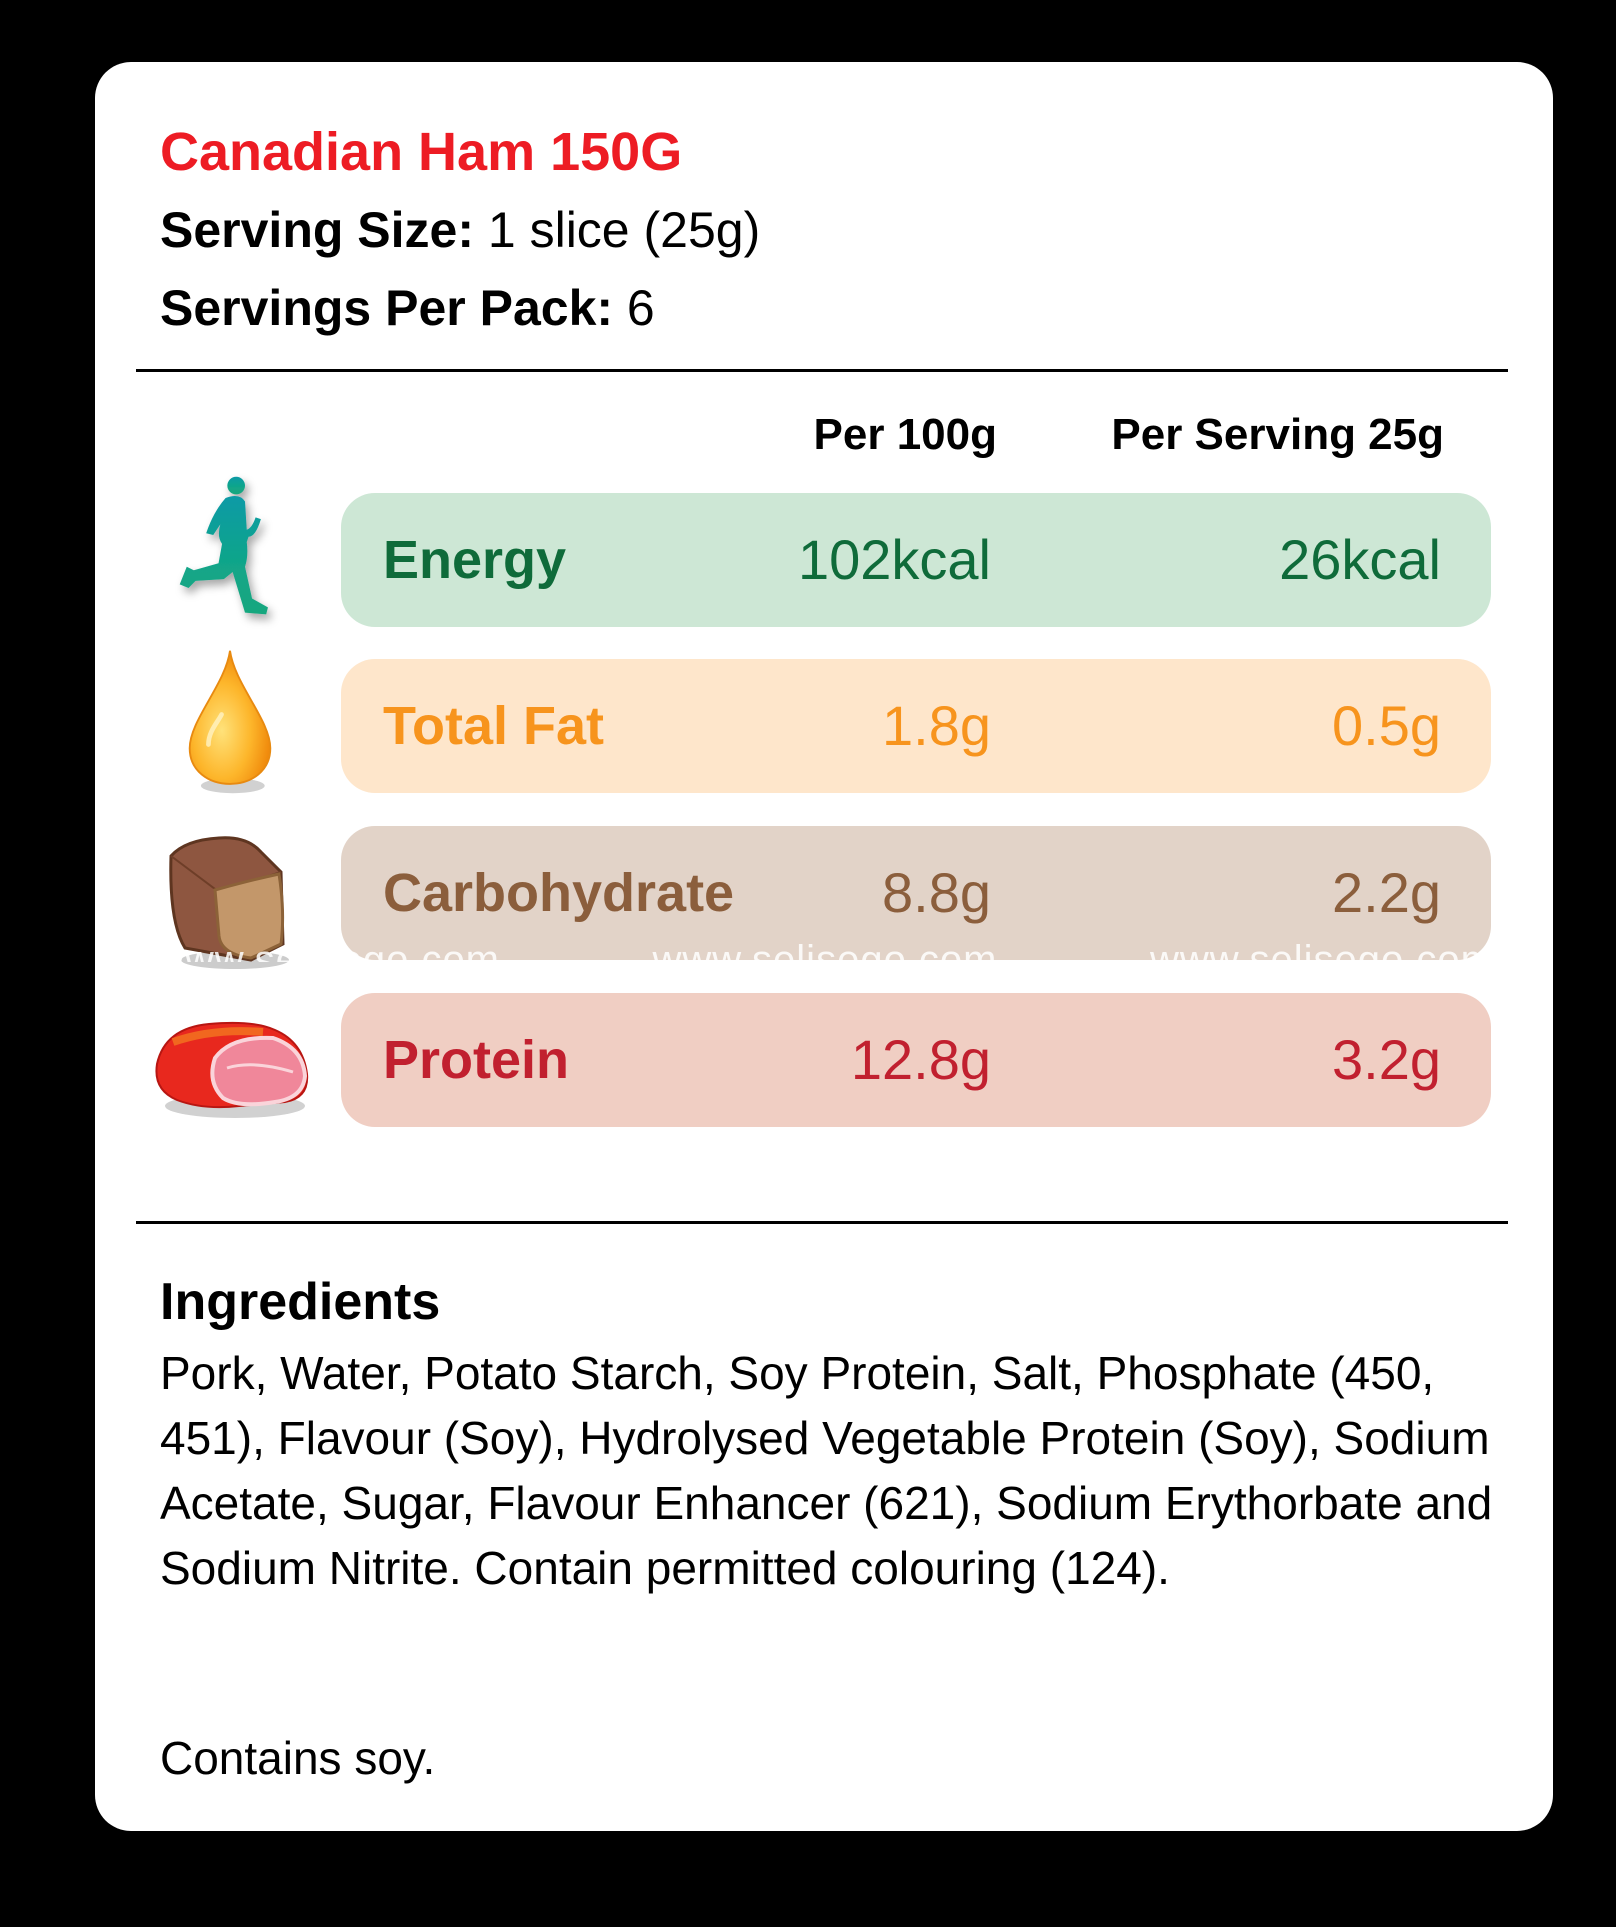  What do you see at coordinates (298, 1758) in the screenshot?
I see `allergen-statement: Contains soy.` at bounding box center [298, 1758].